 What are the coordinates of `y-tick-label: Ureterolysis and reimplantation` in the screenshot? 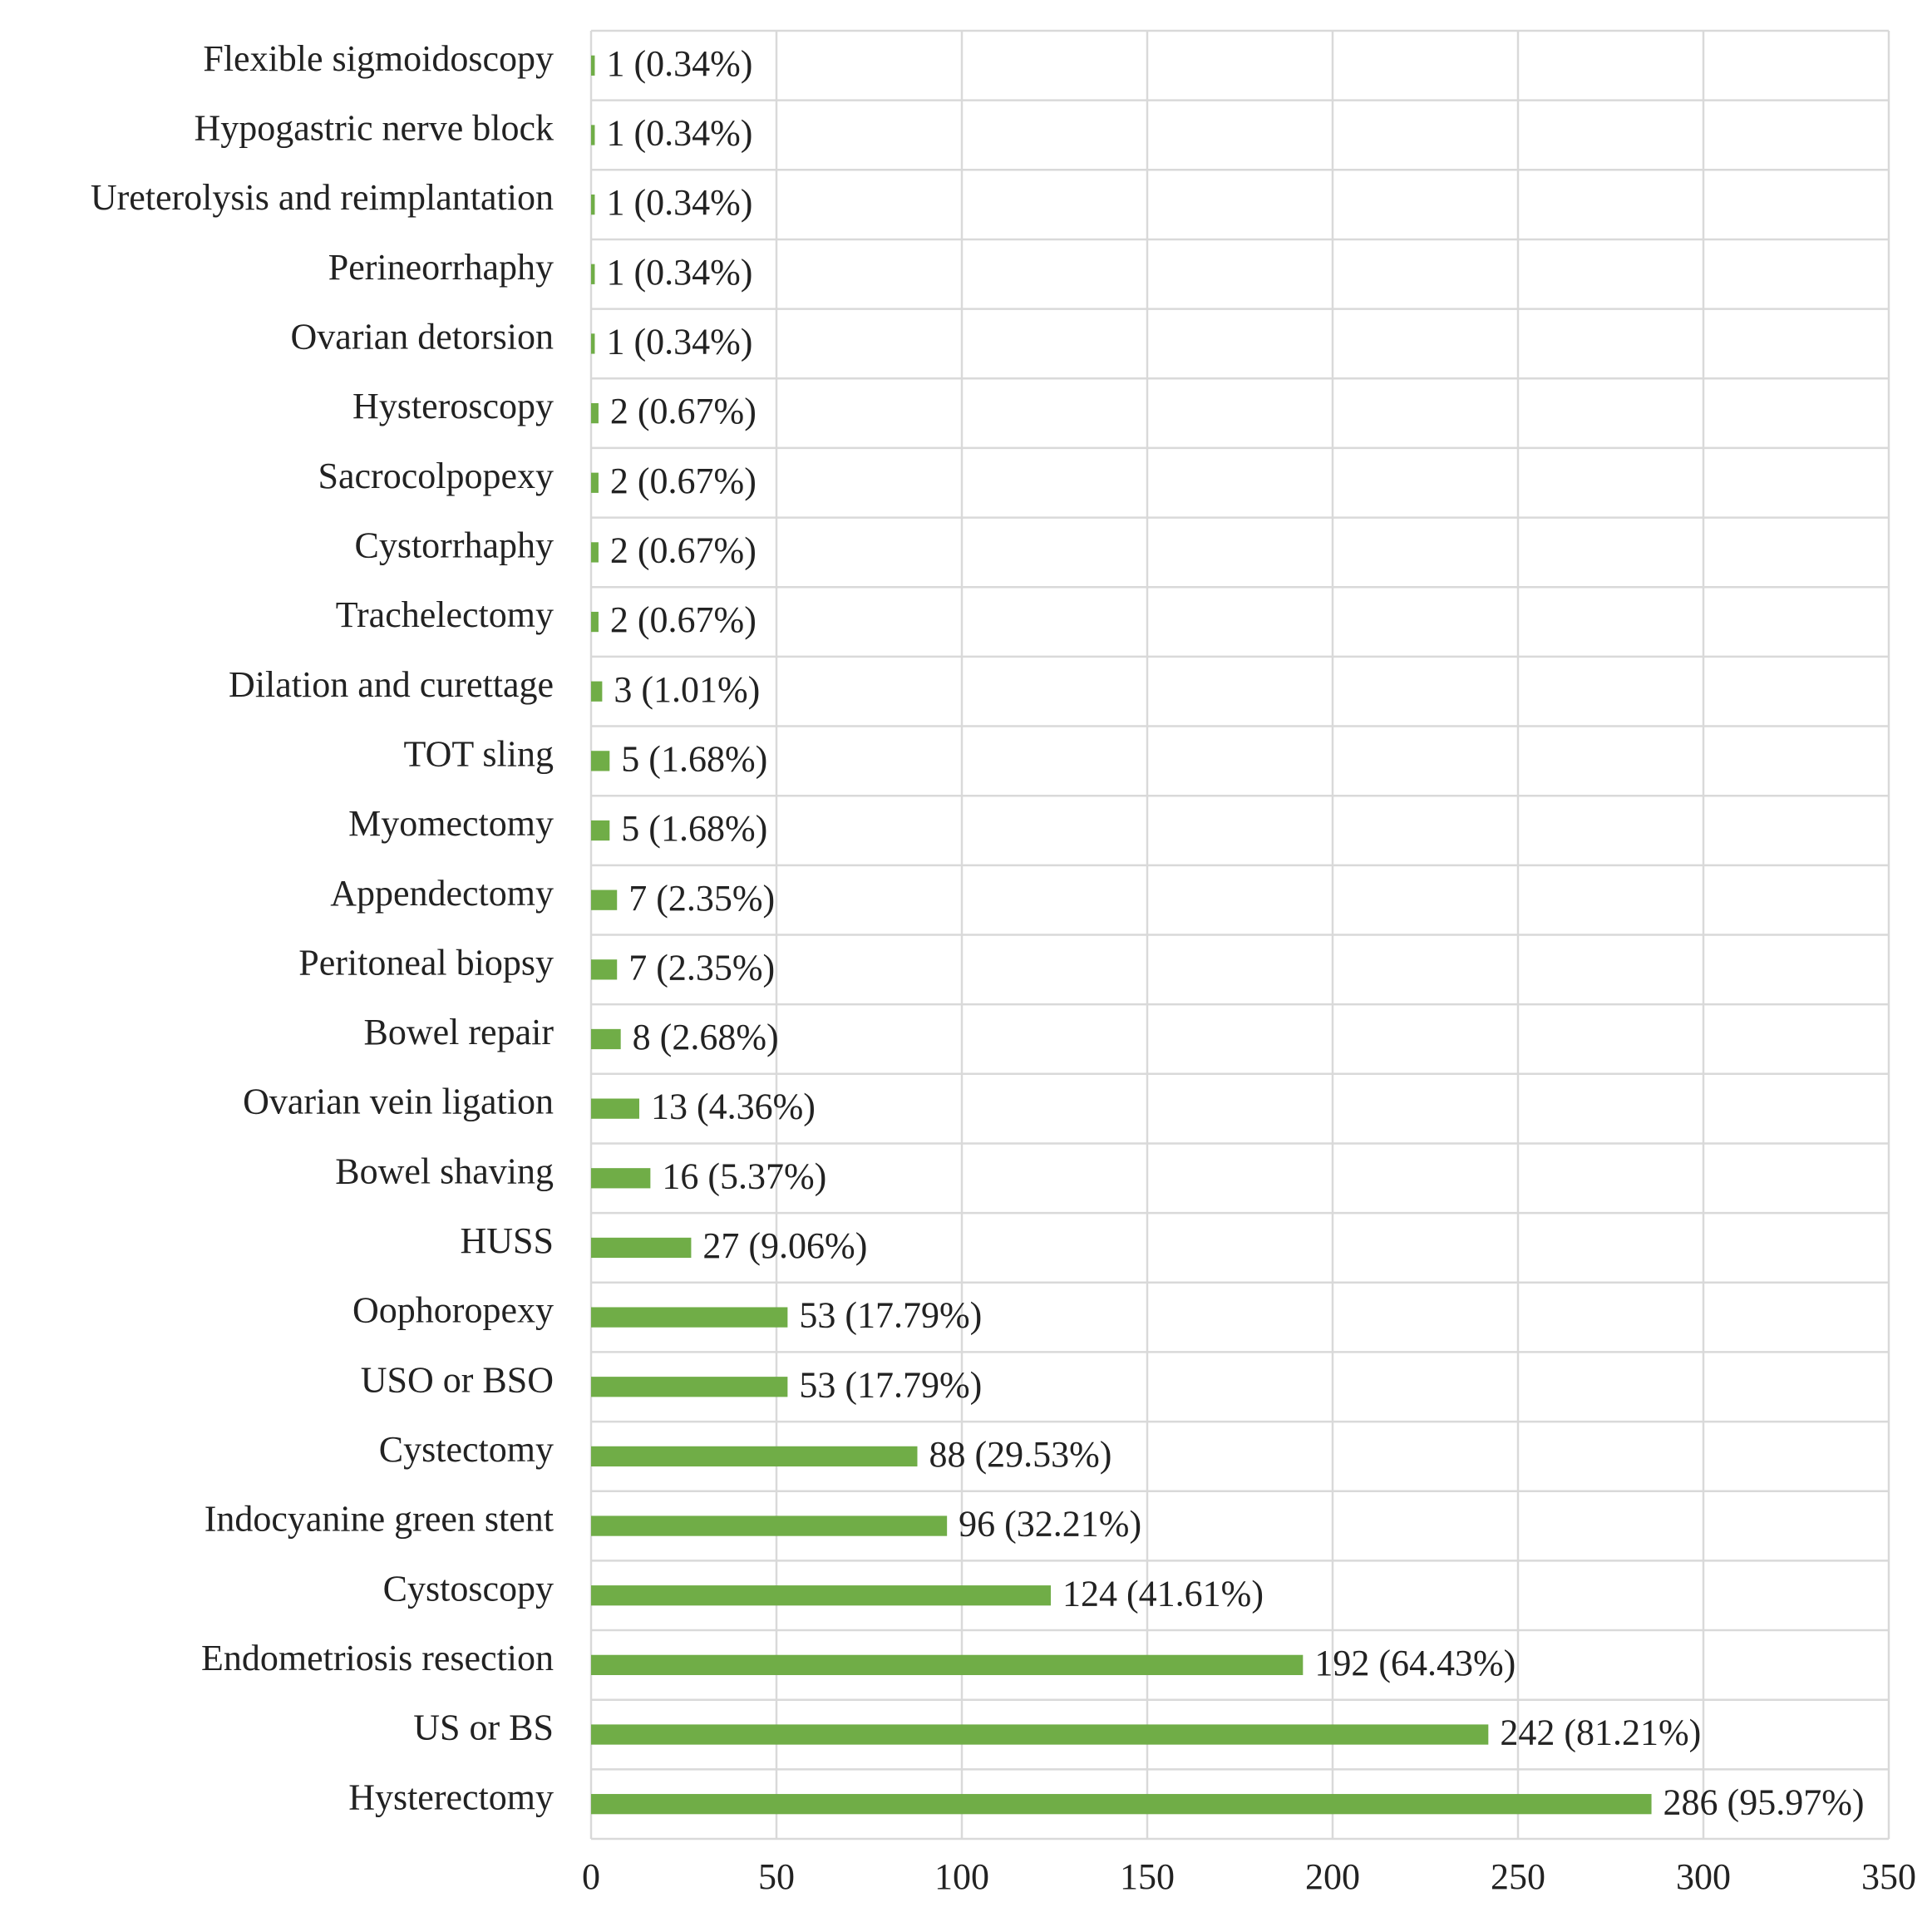 It's located at (323, 197).